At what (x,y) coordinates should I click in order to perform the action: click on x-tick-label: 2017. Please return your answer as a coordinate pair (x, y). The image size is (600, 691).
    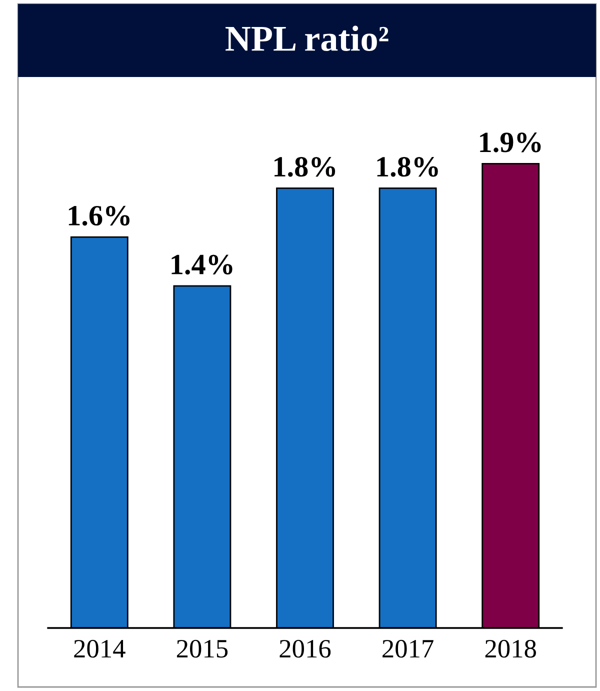
    Looking at the image, I should click on (408, 649).